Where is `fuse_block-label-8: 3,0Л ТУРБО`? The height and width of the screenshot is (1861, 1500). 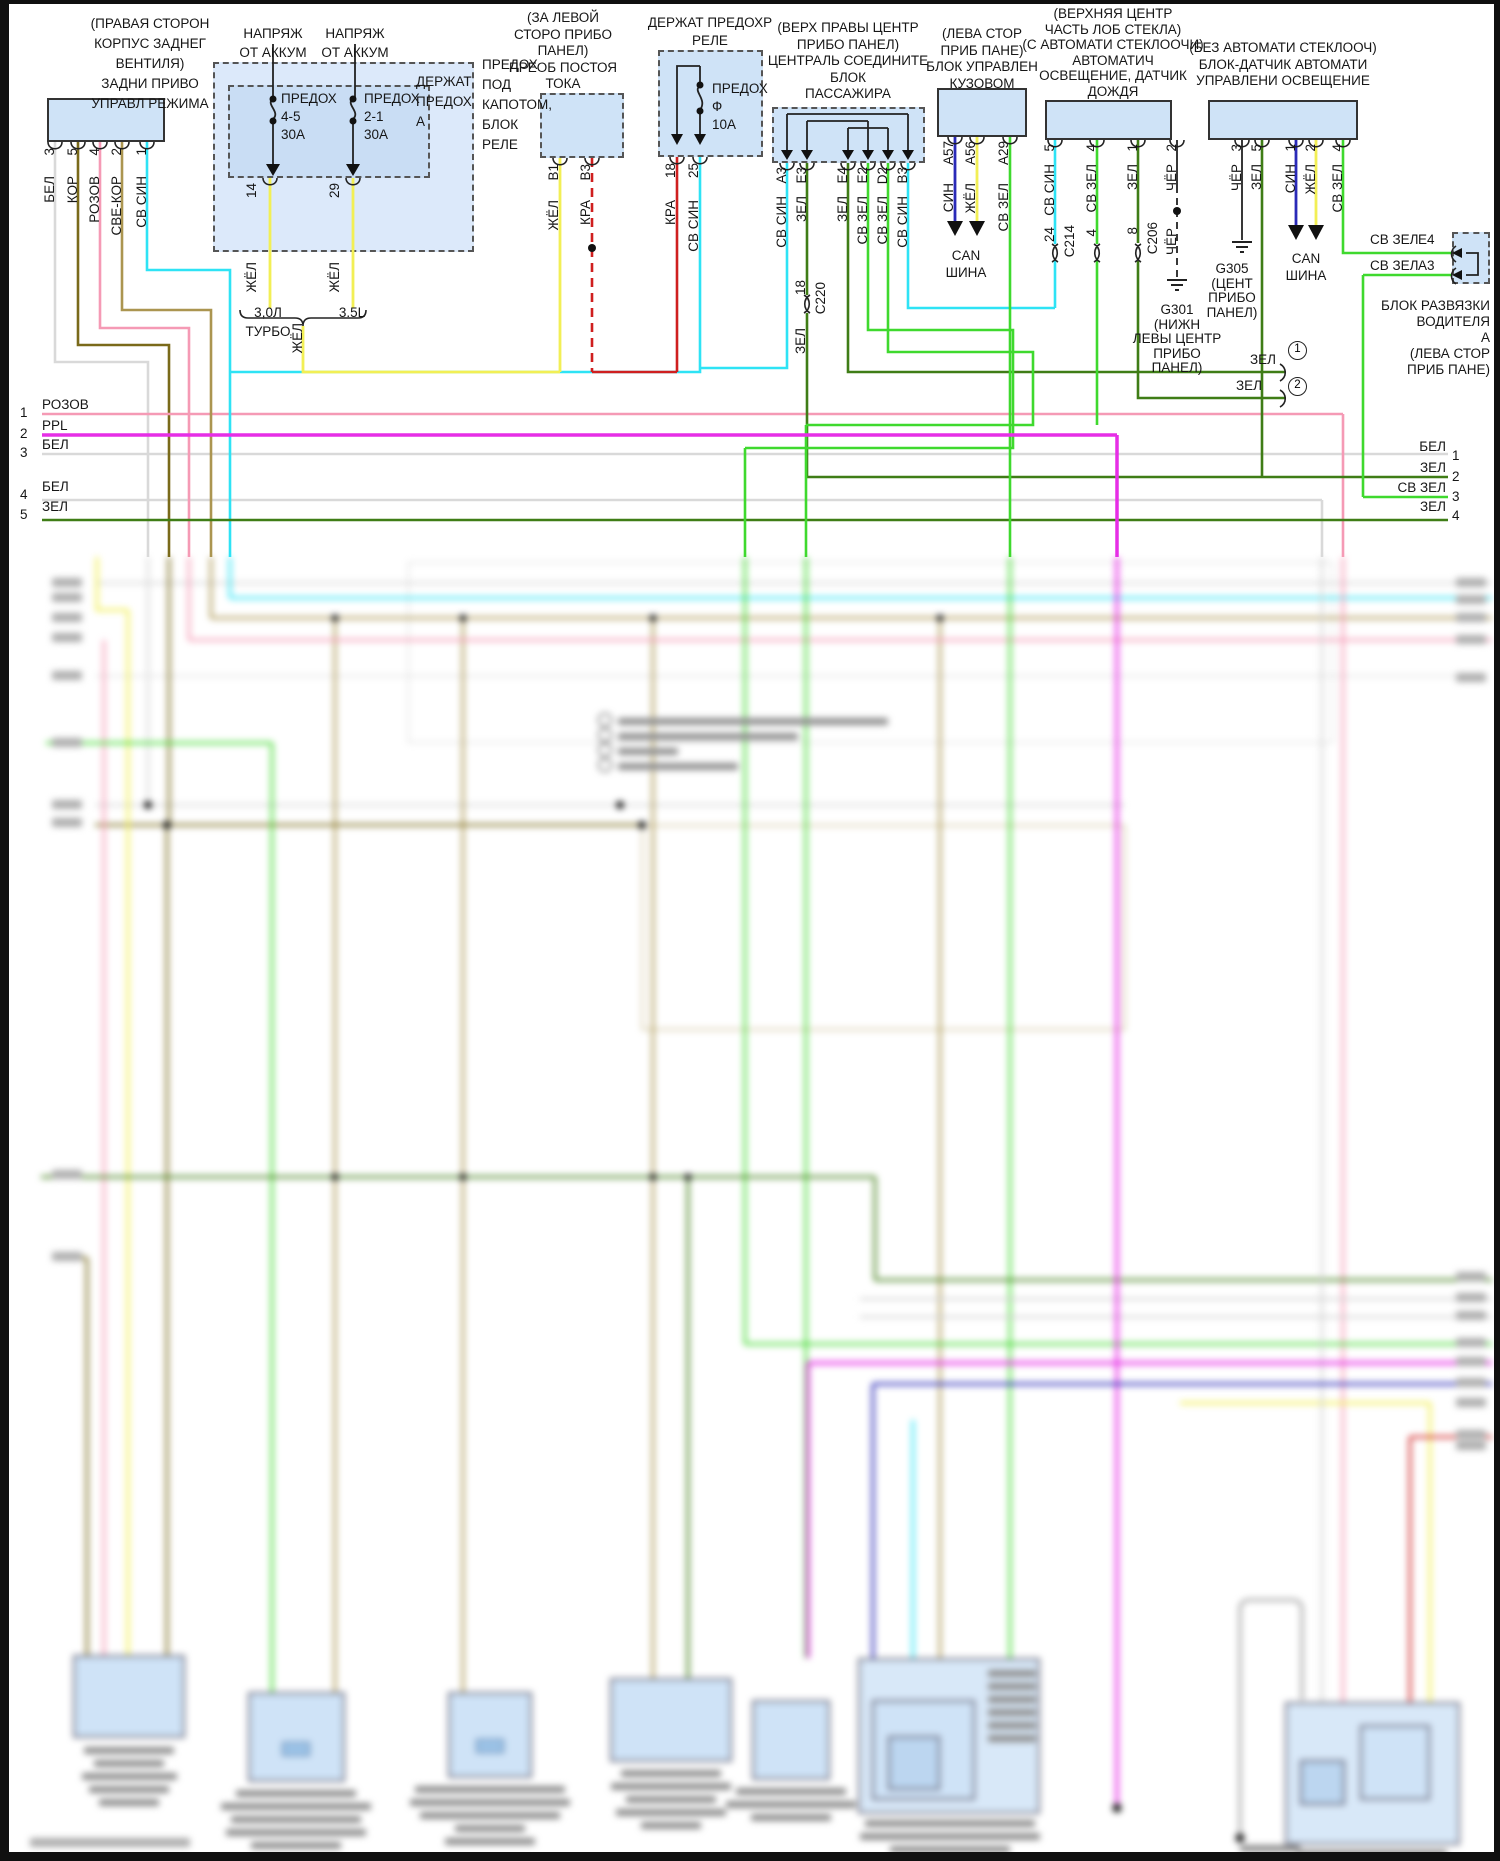
fuse_block-label-8: 3,0Л ТУРБО is located at coordinates (267, 322).